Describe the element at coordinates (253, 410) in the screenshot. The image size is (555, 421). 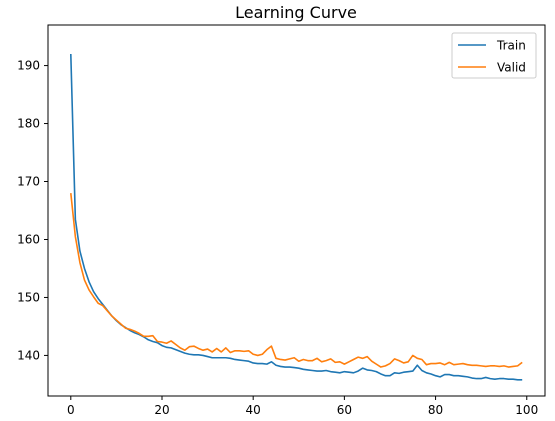
I see `x-tick-label: 40` at that location.